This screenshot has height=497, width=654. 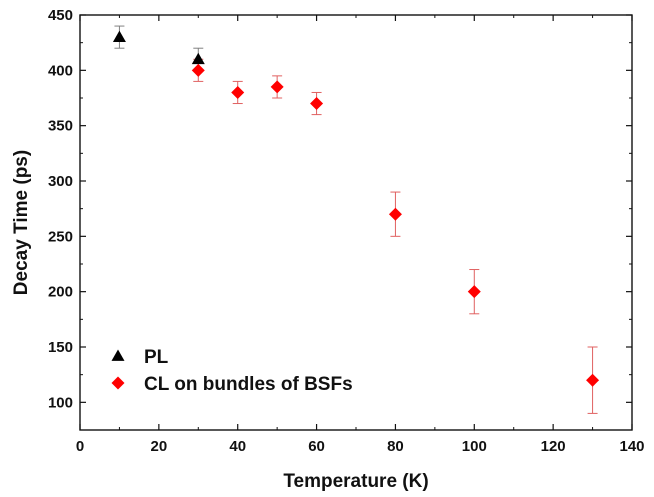 I want to click on x-tick-label: 60, so click(x=316, y=446).